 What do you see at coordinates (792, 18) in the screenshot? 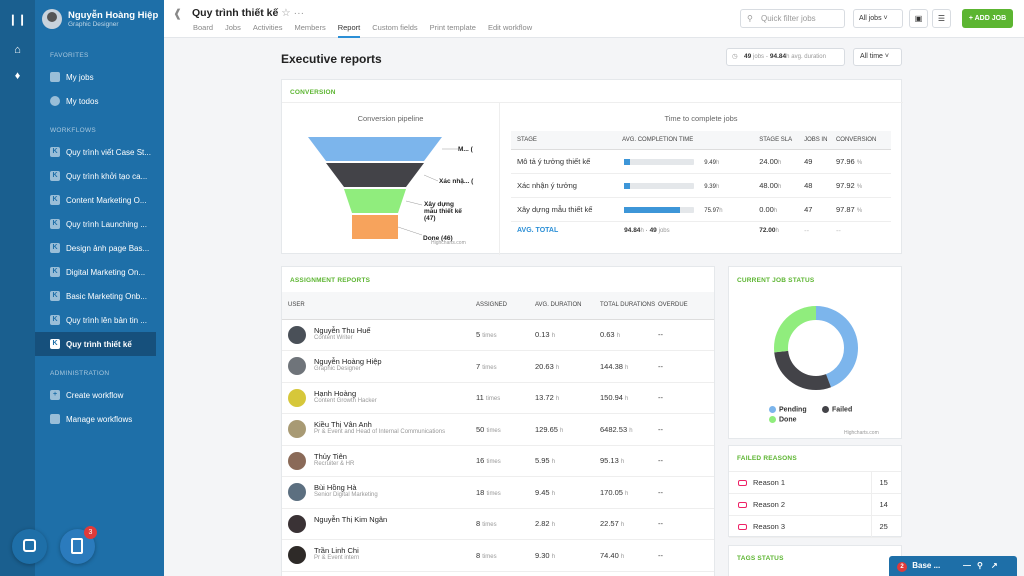
I see `search-input: ⚲ Quick filter jobs` at bounding box center [792, 18].